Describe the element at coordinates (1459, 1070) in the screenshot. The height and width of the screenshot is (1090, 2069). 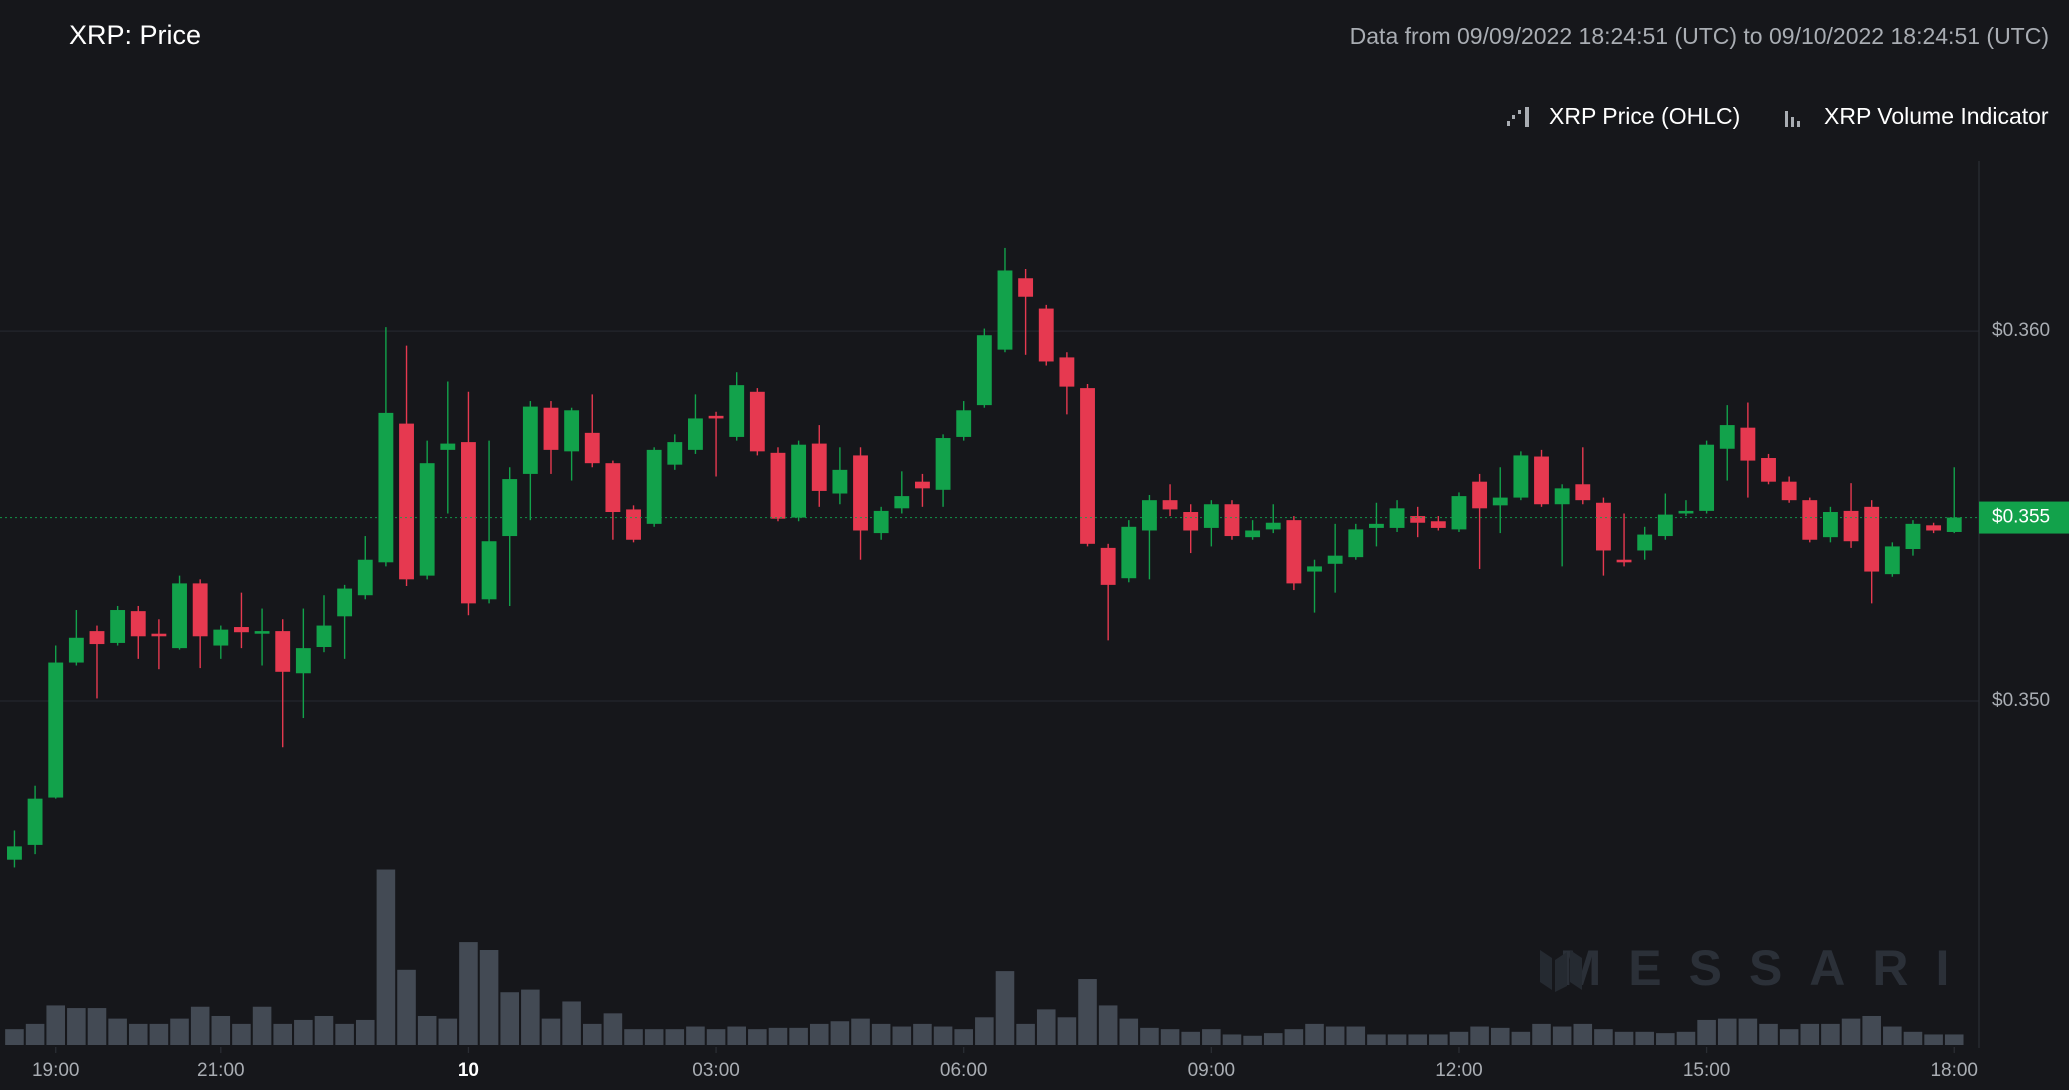
I see `x-tick-label: 12:00` at that location.